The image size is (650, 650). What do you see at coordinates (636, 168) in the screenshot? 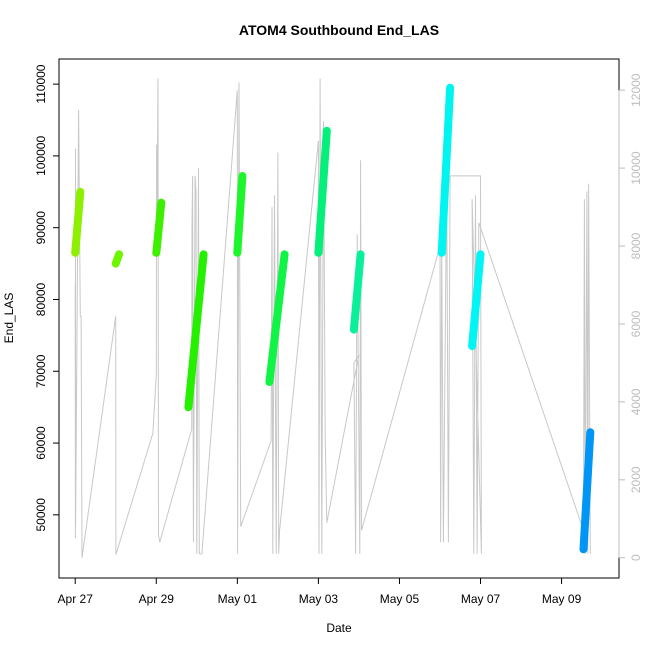
I see `y2-tick-label: 10000` at bounding box center [636, 168].